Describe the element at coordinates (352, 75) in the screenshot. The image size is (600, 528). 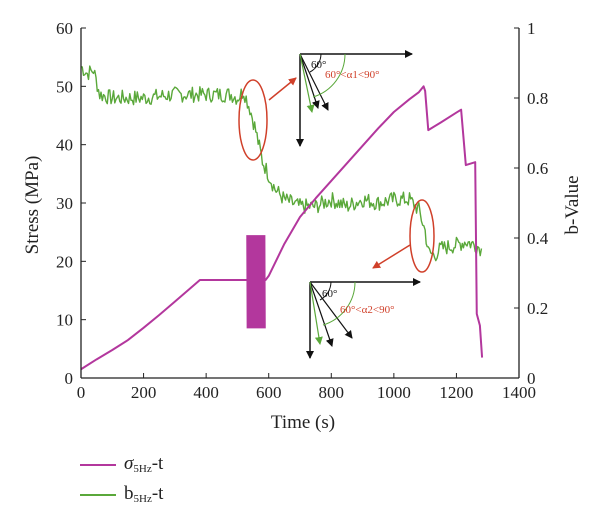
I see `upper-range-label: 60°<α1<90°` at that location.